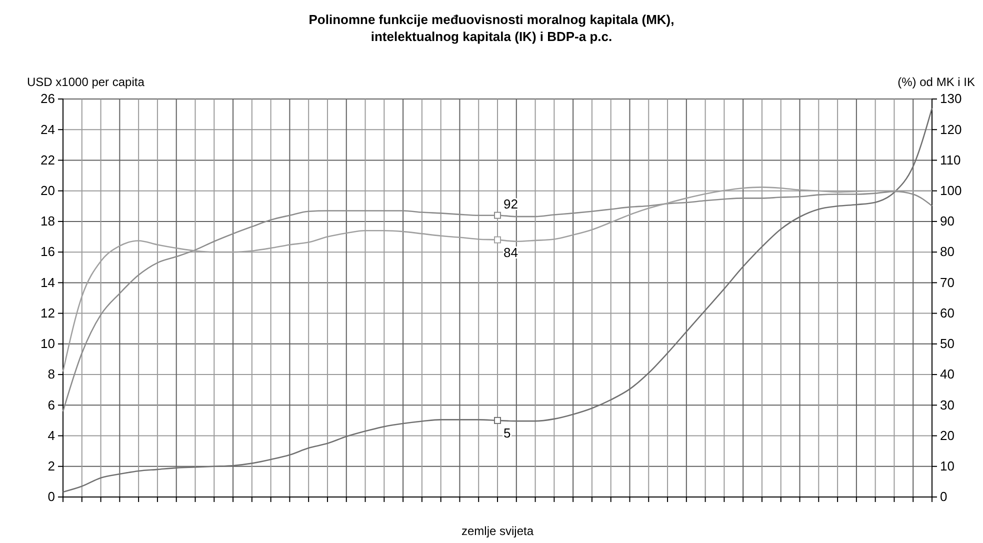  Describe the element at coordinates (951, 190) in the screenshot. I see `y2-tick-label: 100` at that location.